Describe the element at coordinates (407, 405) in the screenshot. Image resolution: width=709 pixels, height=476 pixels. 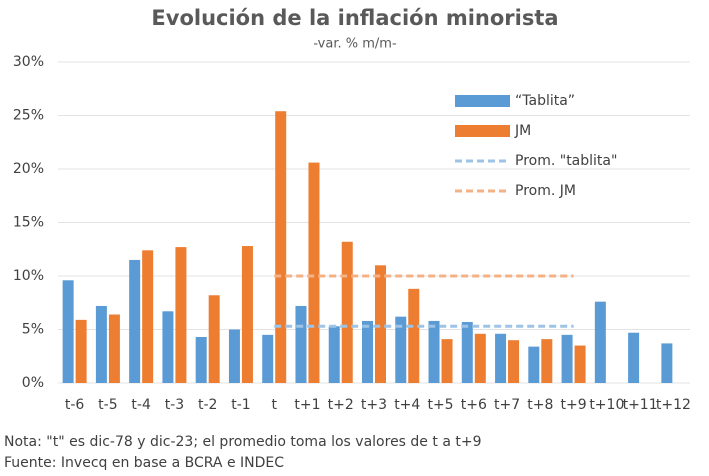
I see `x-tick-label: t+4` at that location.